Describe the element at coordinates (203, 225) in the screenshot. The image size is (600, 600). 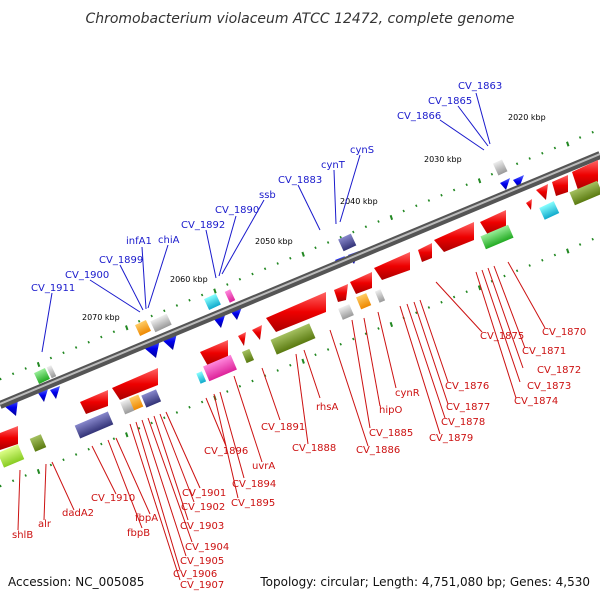
I see `gene-label-cv1892: CV_1892` at that location.